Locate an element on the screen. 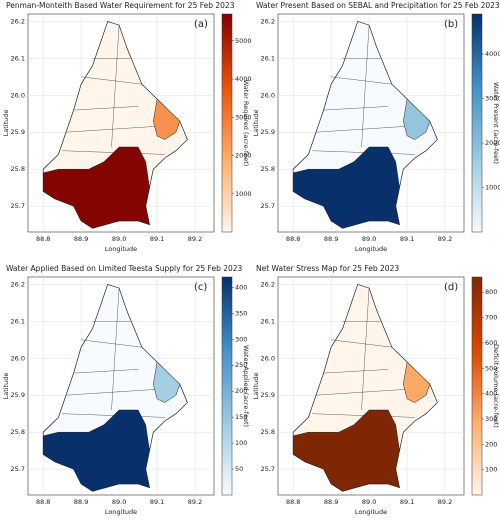  colorbar-tick-label: 500 is located at coordinates (491, 368).